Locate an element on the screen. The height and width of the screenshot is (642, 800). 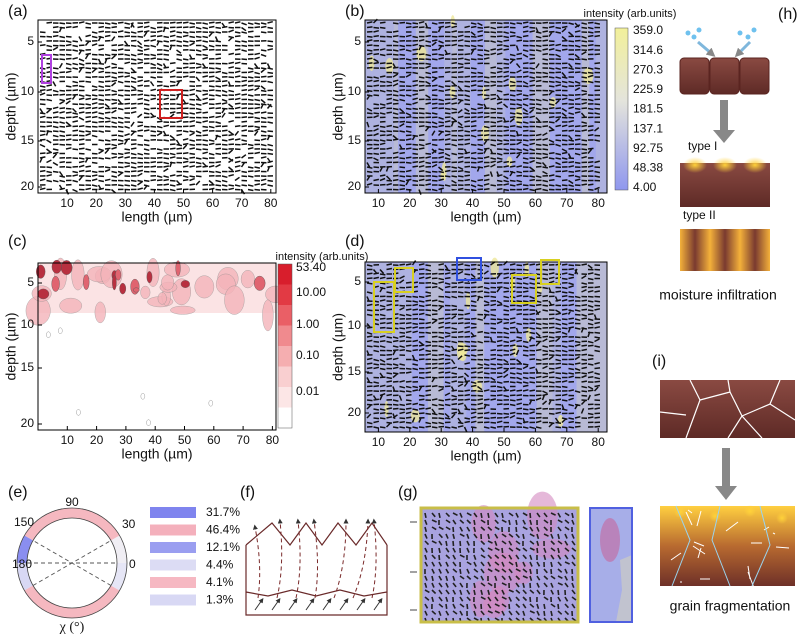
legend-label: 46.4% is located at coordinates (223, 530).